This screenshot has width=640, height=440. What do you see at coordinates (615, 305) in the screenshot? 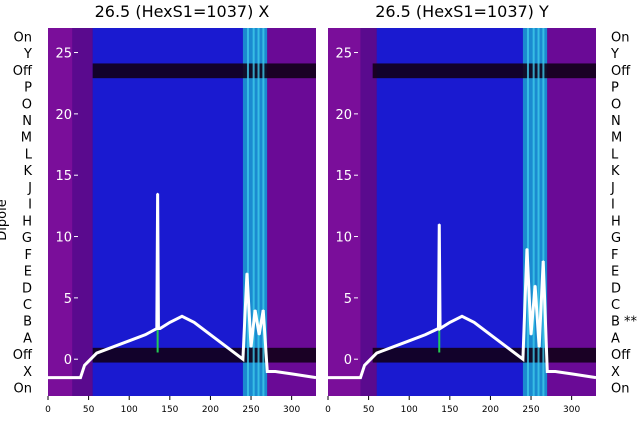
I see `row-label: C` at bounding box center [615, 305].